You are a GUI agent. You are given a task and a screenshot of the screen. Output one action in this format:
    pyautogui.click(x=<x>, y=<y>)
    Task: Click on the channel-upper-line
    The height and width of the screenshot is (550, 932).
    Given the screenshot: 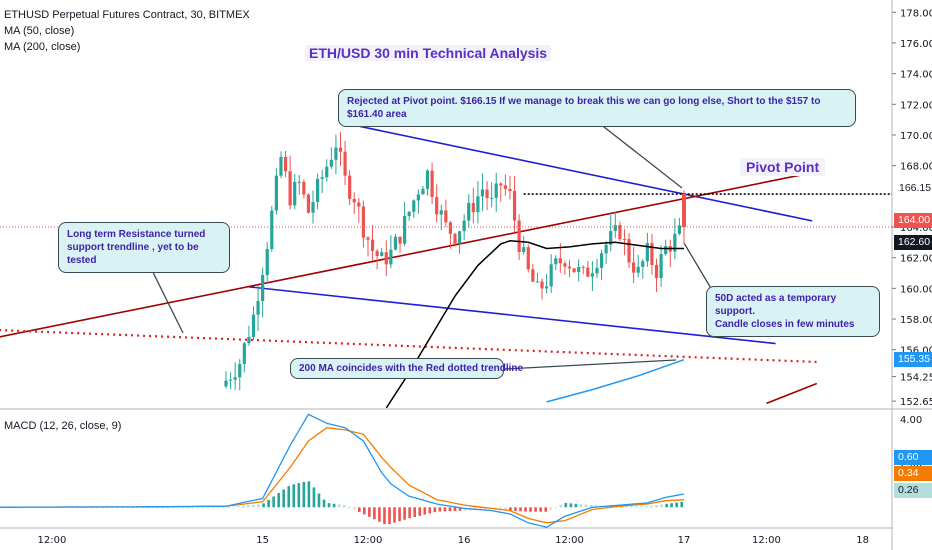 What is the action you would take?
    pyautogui.click(x=581, y=172)
    